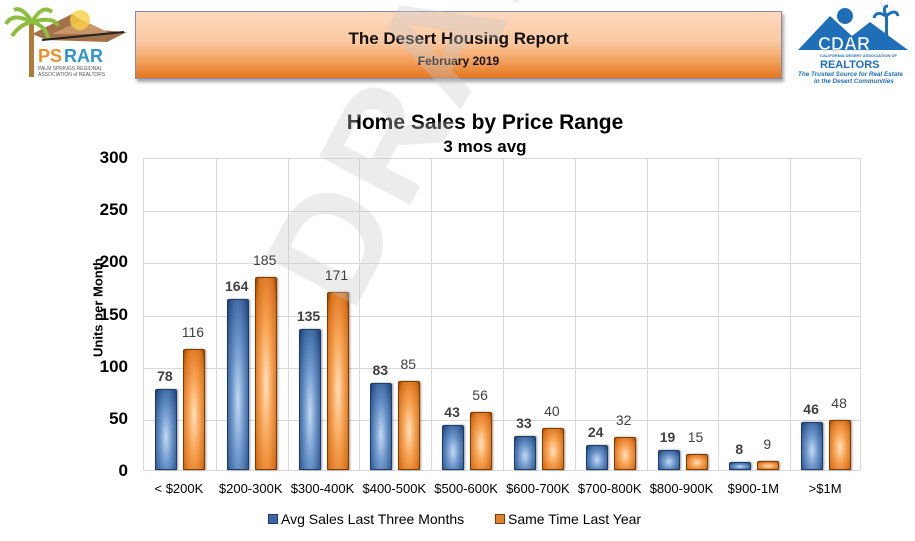  What do you see at coordinates (485, 146) in the screenshot?
I see `chart-subtitle: 3 mos avg` at bounding box center [485, 146].